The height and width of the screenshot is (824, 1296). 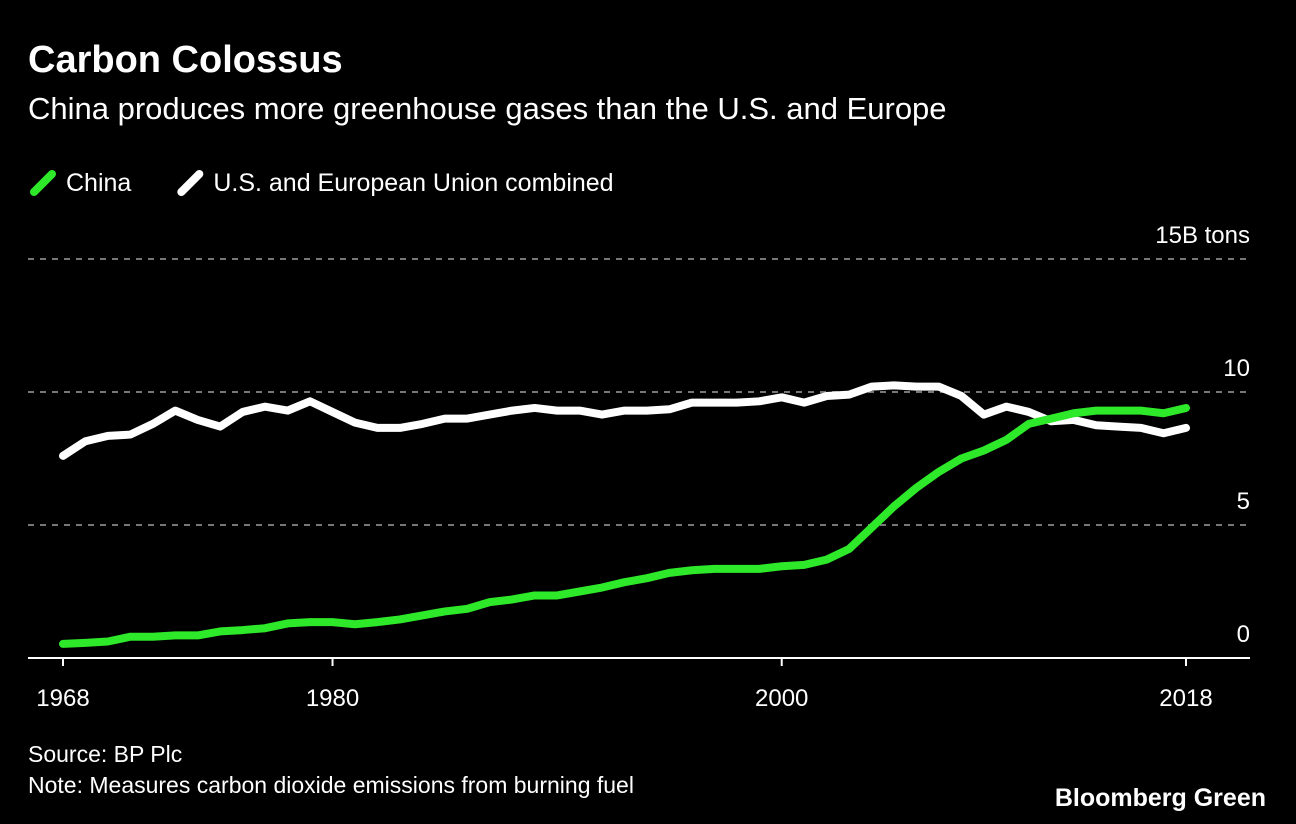 What do you see at coordinates (1236, 368) in the screenshot?
I see `y-tick-label: 10` at bounding box center [1236, 368].